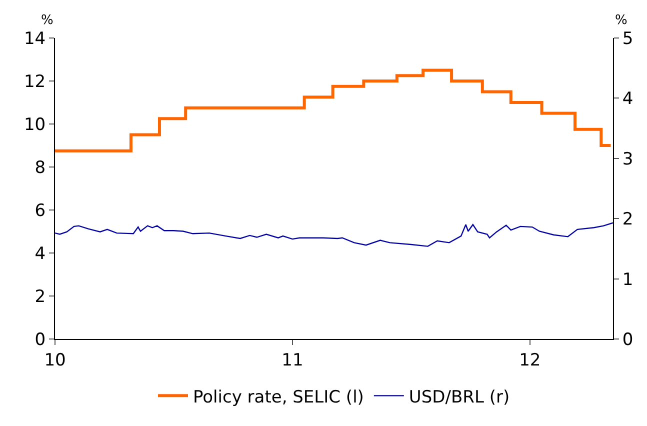  I want to click on x-tick-label: 11, so click(293, 360).